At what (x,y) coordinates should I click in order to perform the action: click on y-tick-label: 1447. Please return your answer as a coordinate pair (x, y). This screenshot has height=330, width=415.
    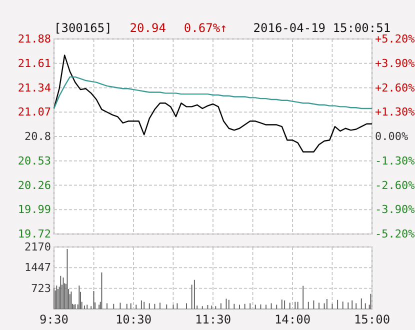
    Looking at the image, I should click on (37, 267).